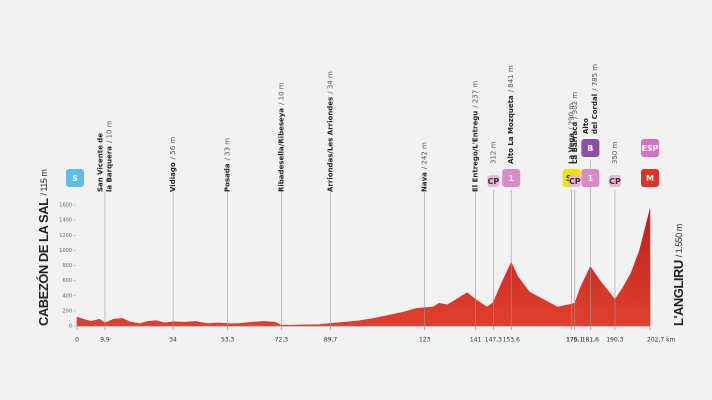  What do you see at coordinates (511, 340) in the screenshot?
I see `x-tick-label: 153,6` at bounding box center [511, 340].